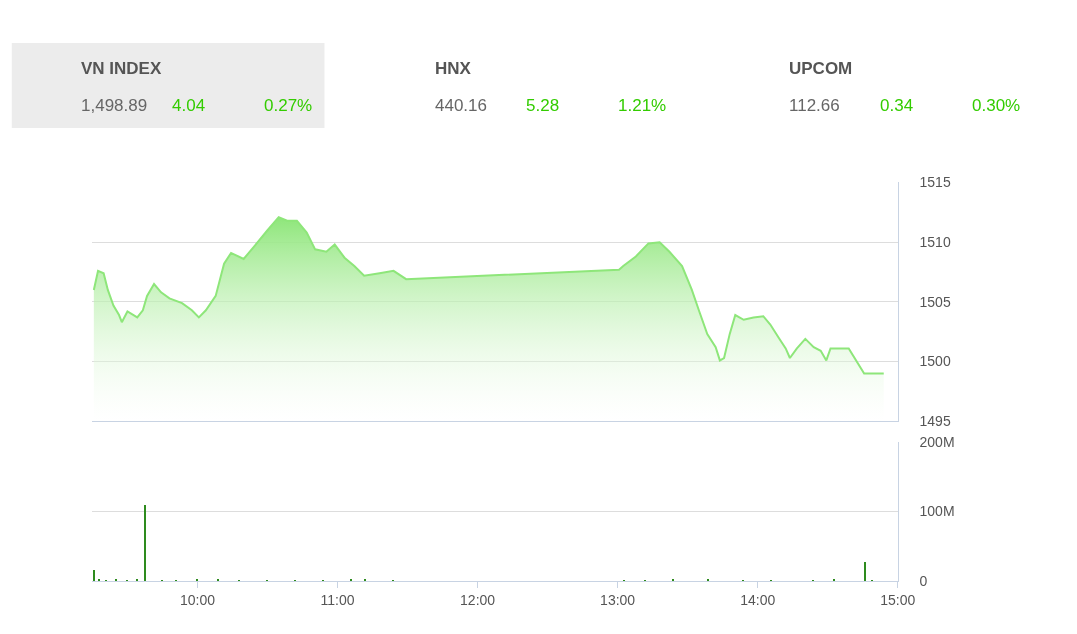 This screenshot has height=634, width=1077. I want to click on x-tick-label: 15:00, so click(898, 599).